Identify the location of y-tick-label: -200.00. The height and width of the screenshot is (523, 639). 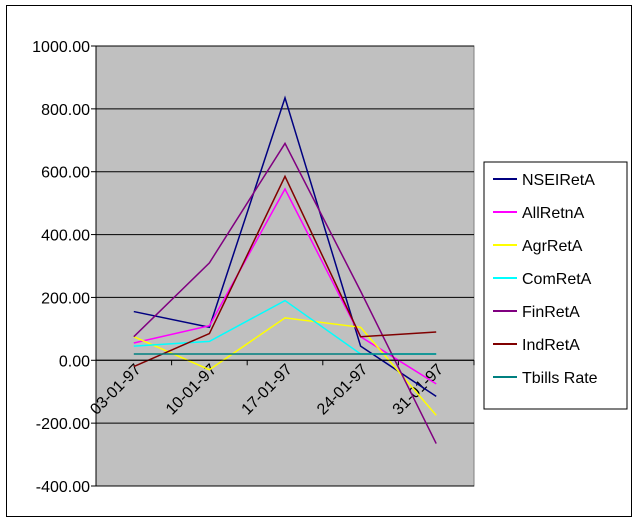
(63, 424).